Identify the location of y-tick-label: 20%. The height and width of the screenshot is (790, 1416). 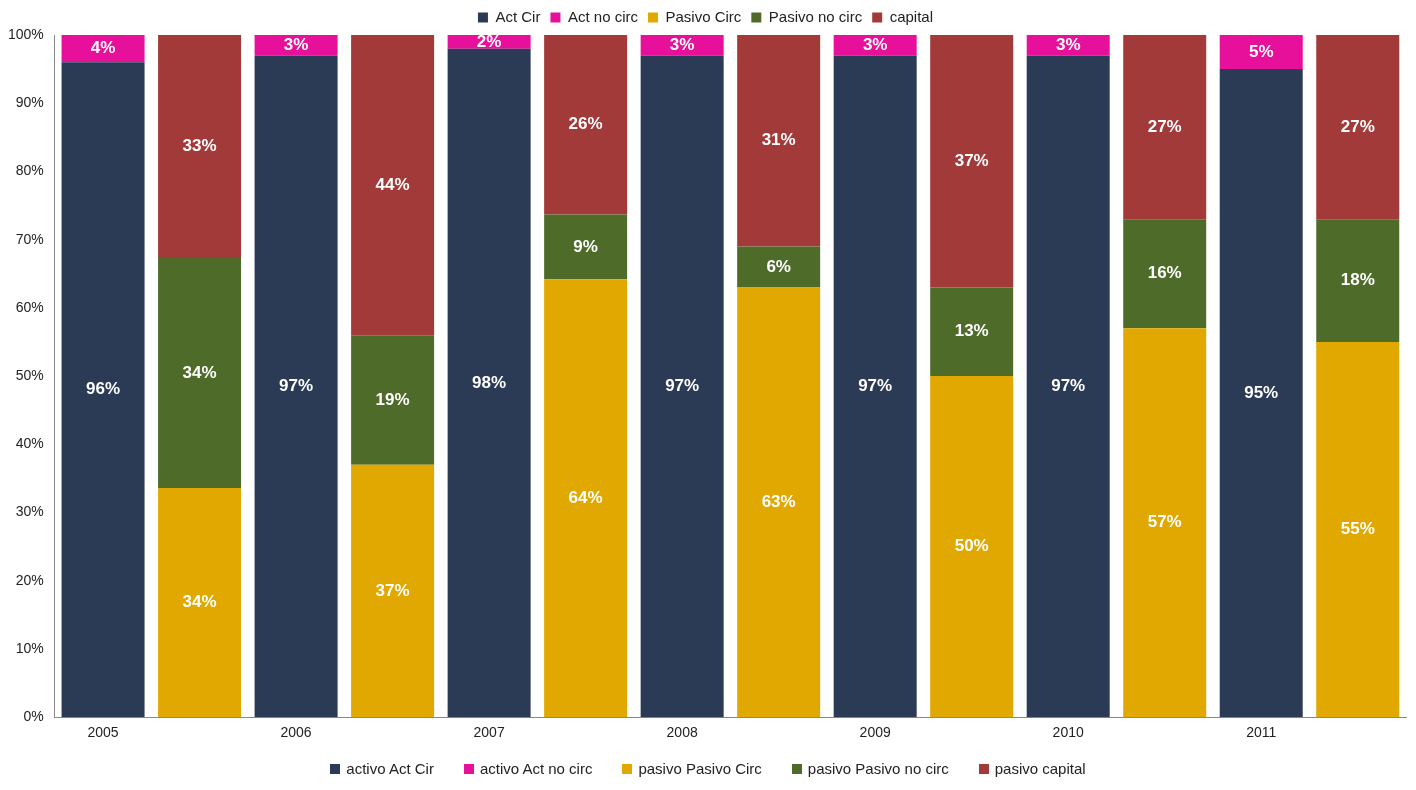
(29, 579).